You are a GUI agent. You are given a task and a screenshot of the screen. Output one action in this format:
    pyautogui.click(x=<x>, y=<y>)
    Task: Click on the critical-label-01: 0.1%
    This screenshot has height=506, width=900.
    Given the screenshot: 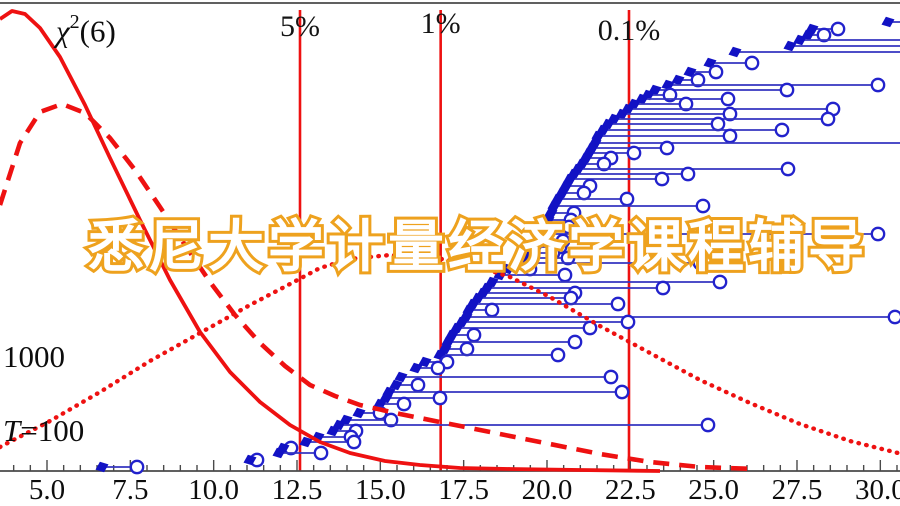 What is the action you would take?
    pyautogui.click(x=629, y=30)
    